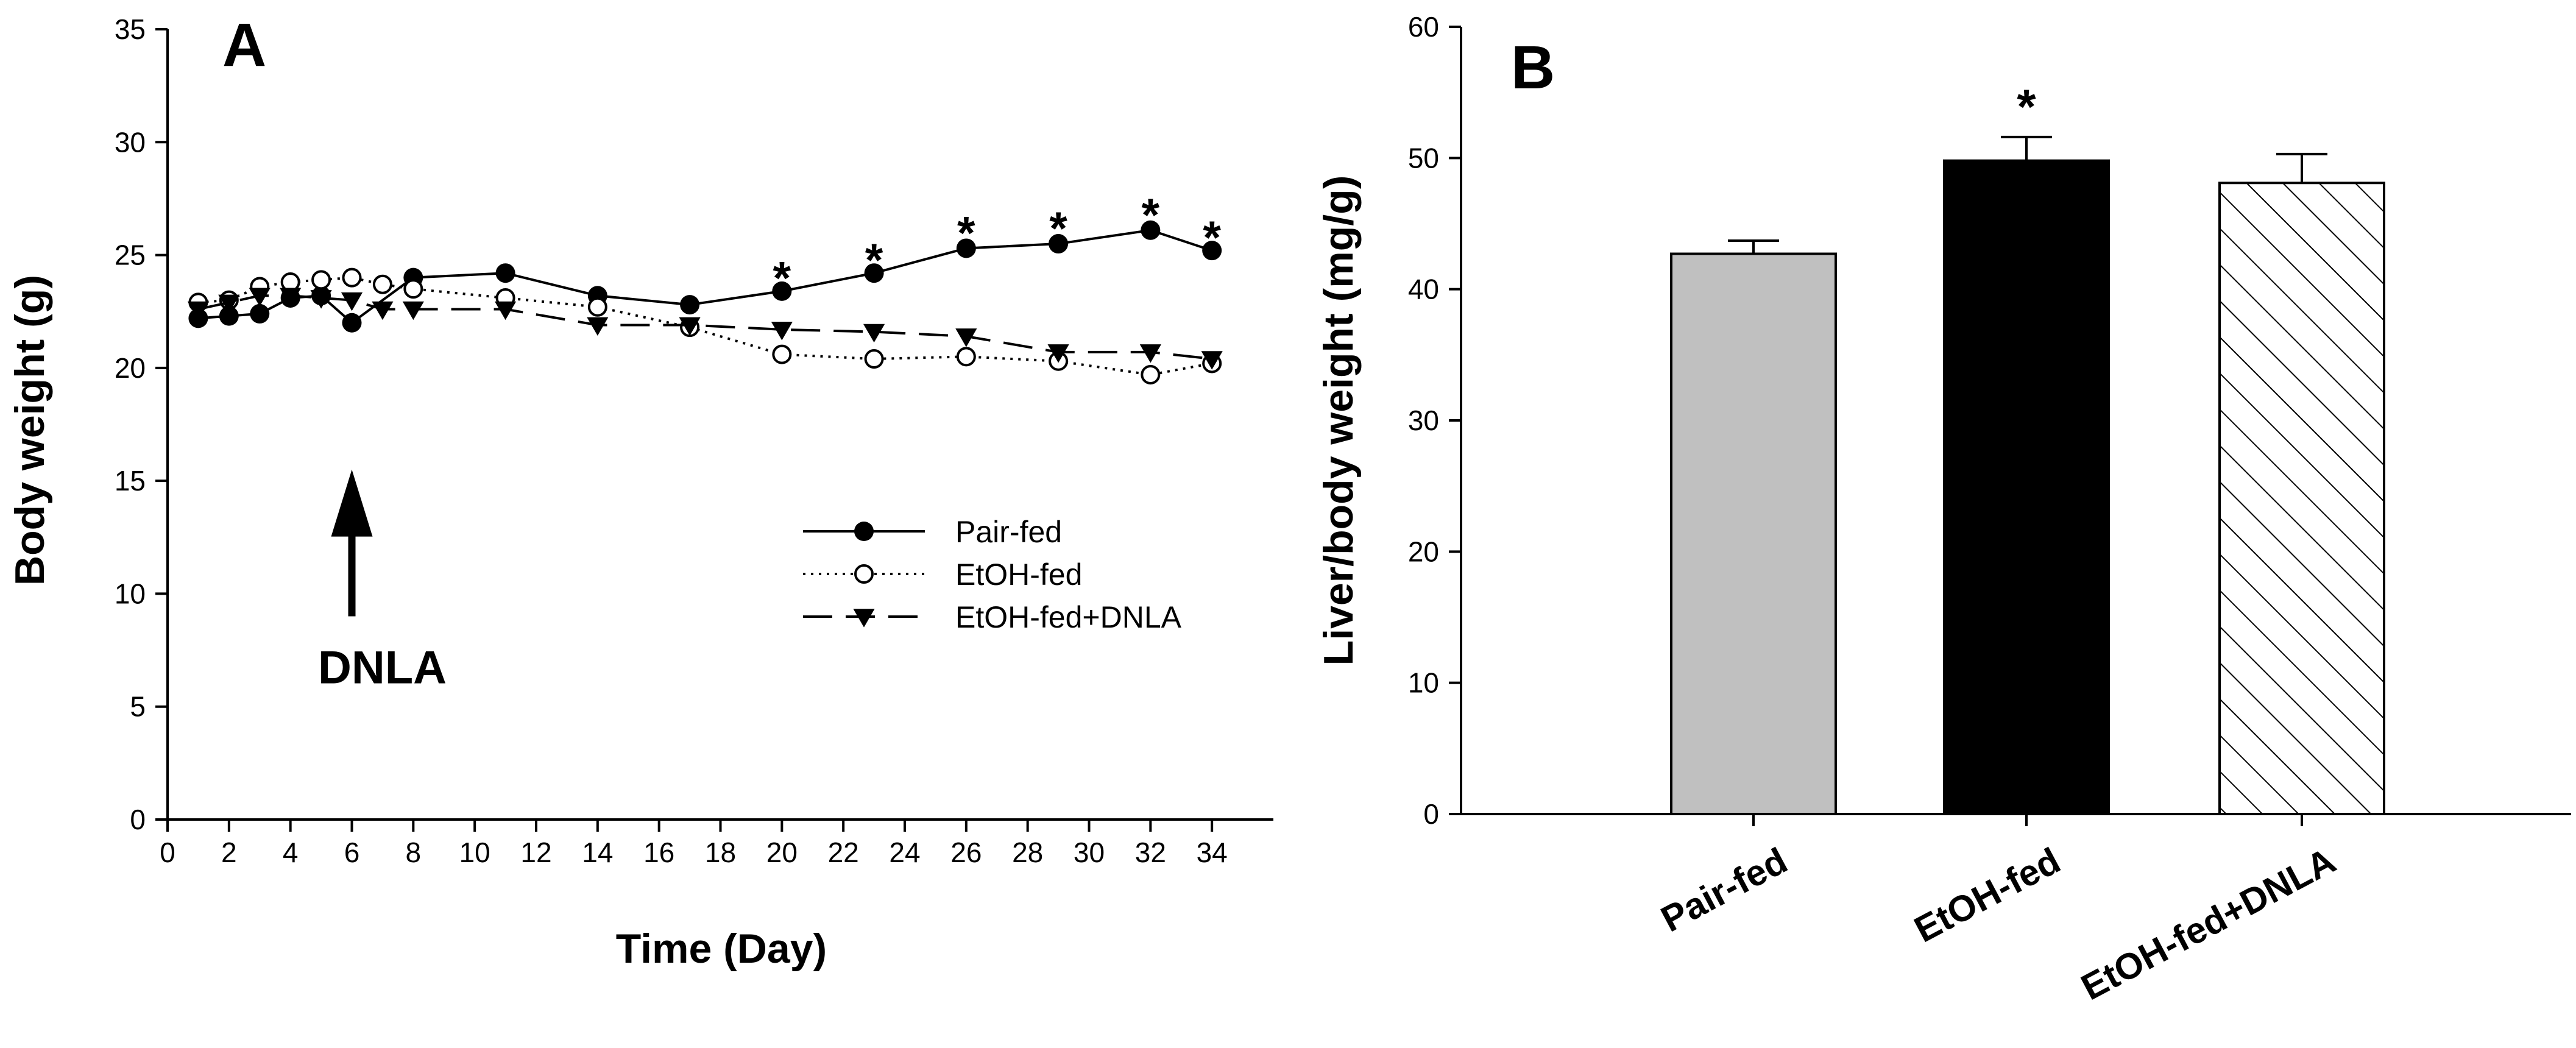 The width and height of the screenshot is (2576, 1048). Describe the element at coordinates (997, 247) in the screenshot. I see `panel-a-significance: * * * * * *` at that location.